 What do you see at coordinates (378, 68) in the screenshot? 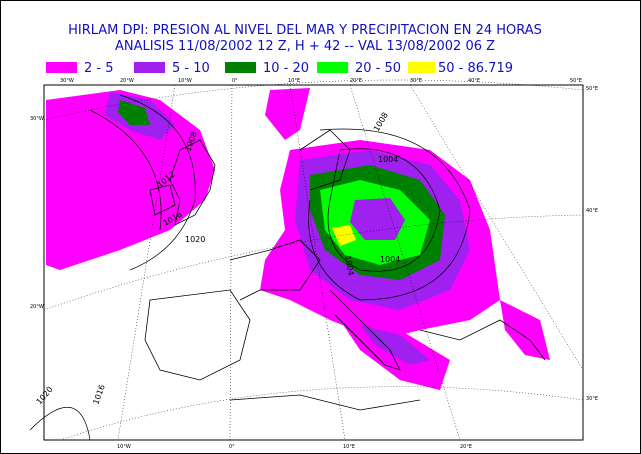
I see `legend-label: 20 - 50` at bounding box center [378, 68].